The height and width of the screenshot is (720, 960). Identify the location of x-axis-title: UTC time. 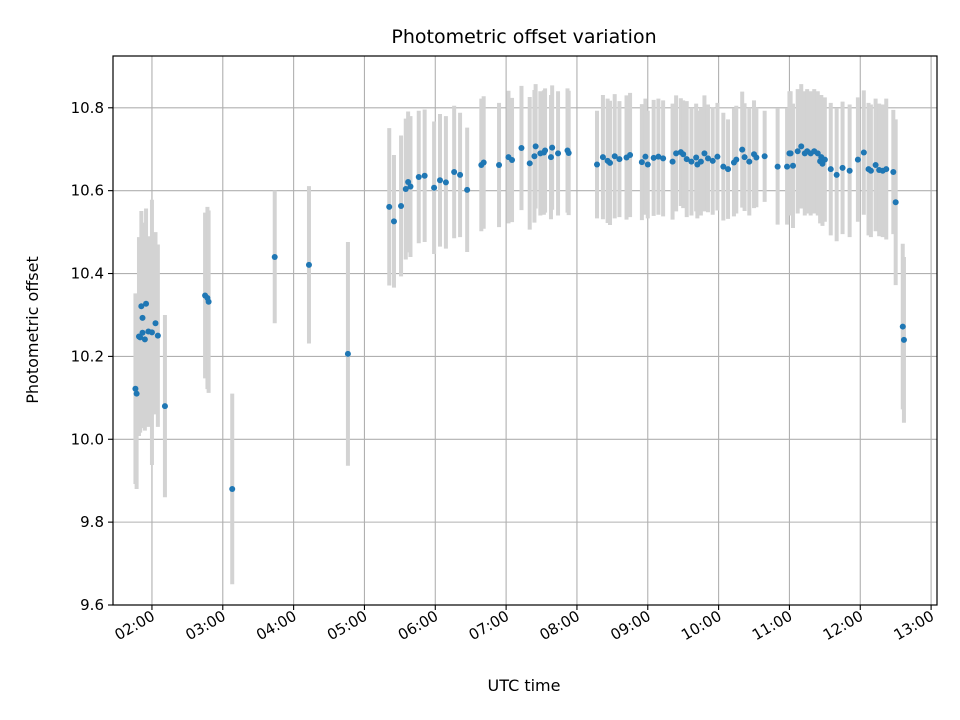
(524, 685).